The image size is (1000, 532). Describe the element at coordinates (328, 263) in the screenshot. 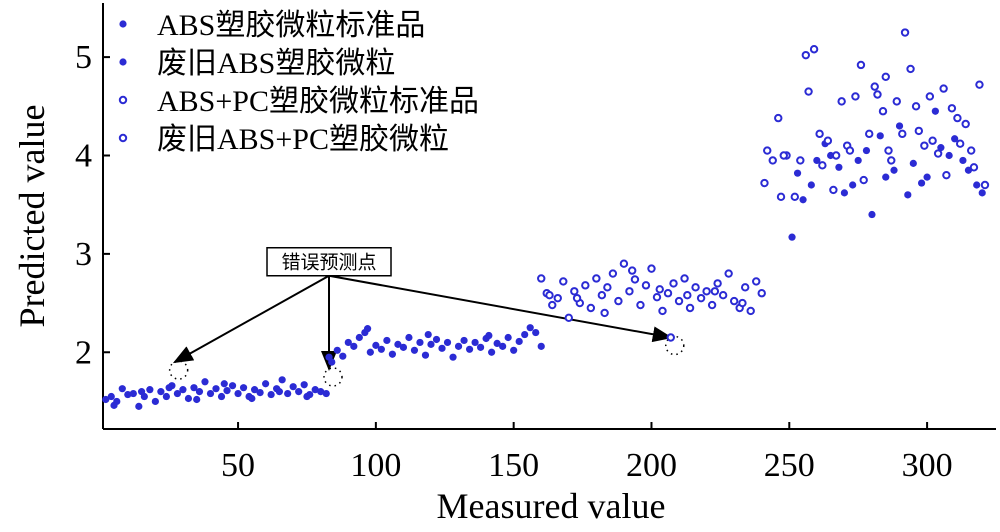

I see `annotation-label: 错误预测点` at that location.